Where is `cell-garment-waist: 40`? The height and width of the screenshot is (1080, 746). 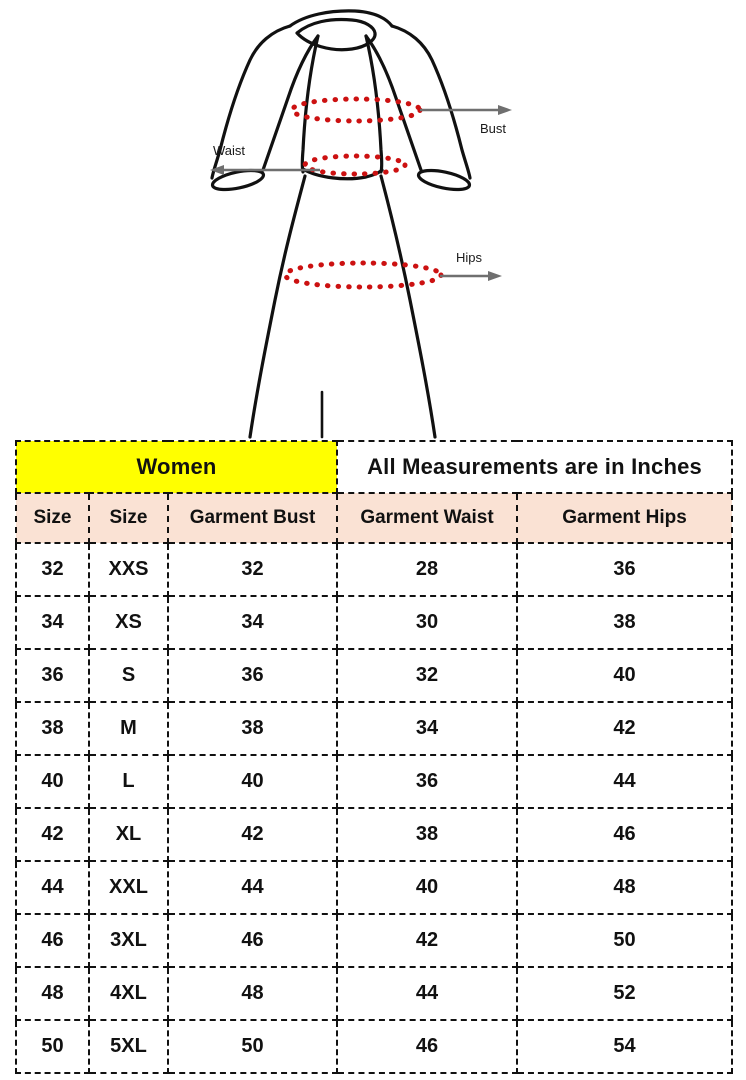
cell-garment-waist: 40 is located at coordinates (427, 887).